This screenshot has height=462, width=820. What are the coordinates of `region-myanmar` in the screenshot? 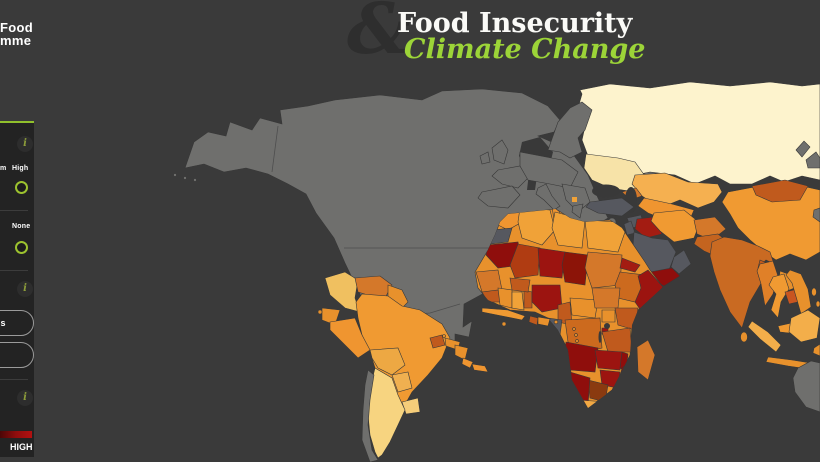 It's located at (767, 283).